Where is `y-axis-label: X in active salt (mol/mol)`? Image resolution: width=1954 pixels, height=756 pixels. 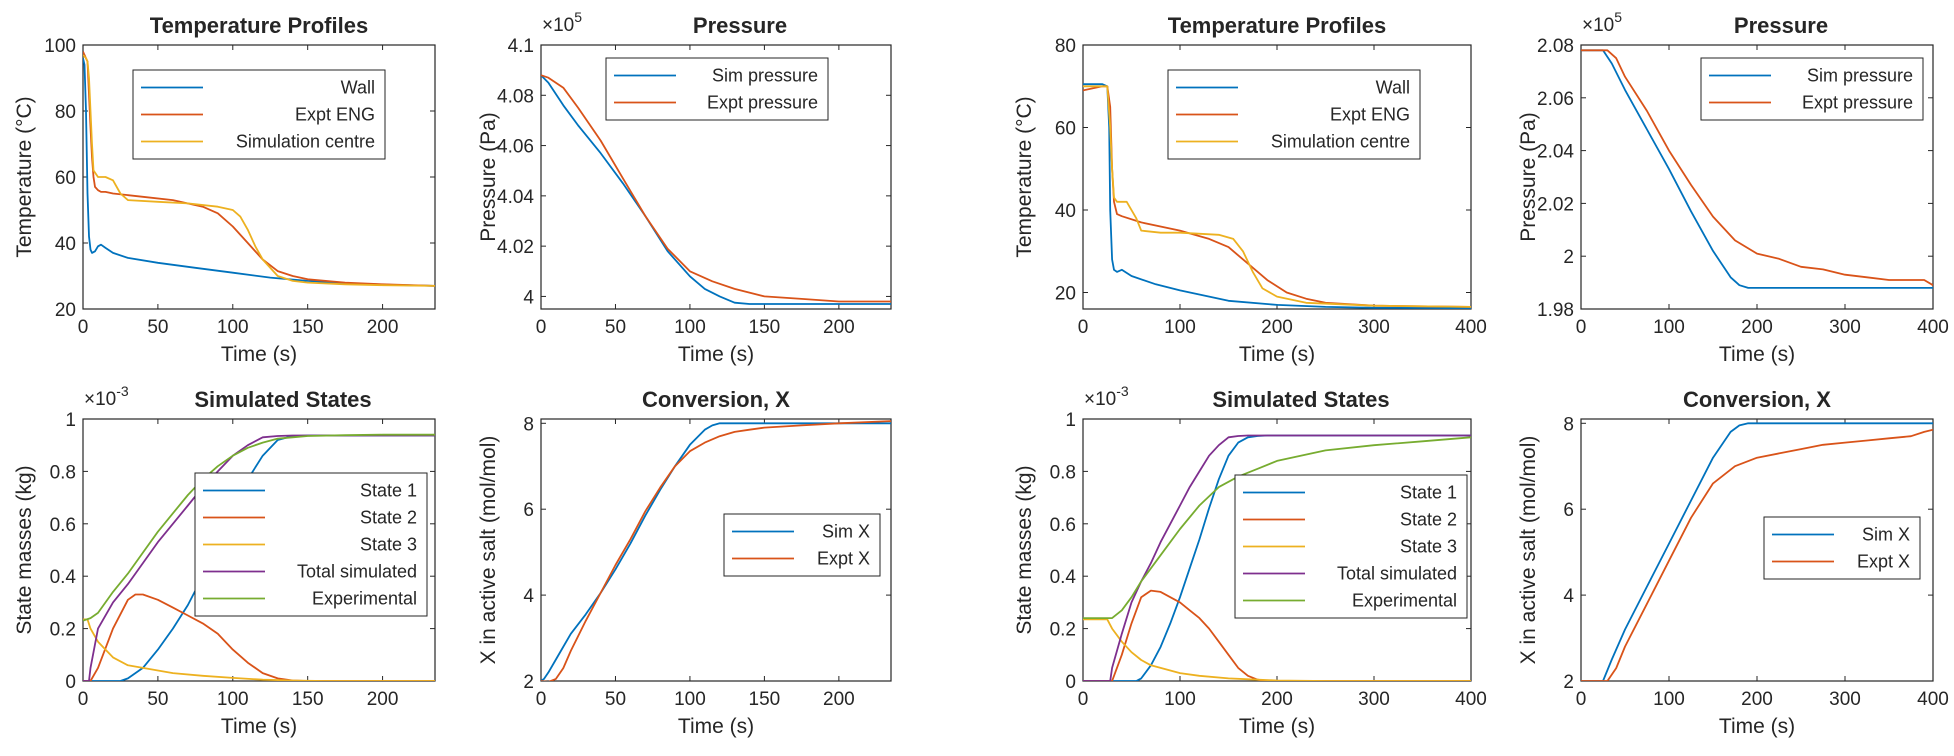 y-axis-label: X in active salt (mol/mol) is located at coordinates (1528, 550).